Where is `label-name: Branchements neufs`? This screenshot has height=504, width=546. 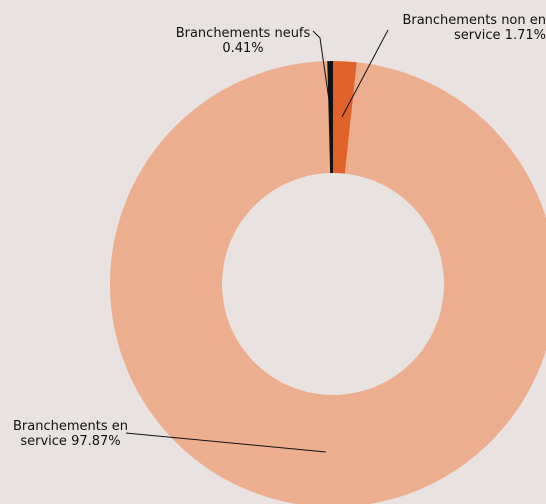
label-name: Branchements neufs is located at coordinates (243, 33).